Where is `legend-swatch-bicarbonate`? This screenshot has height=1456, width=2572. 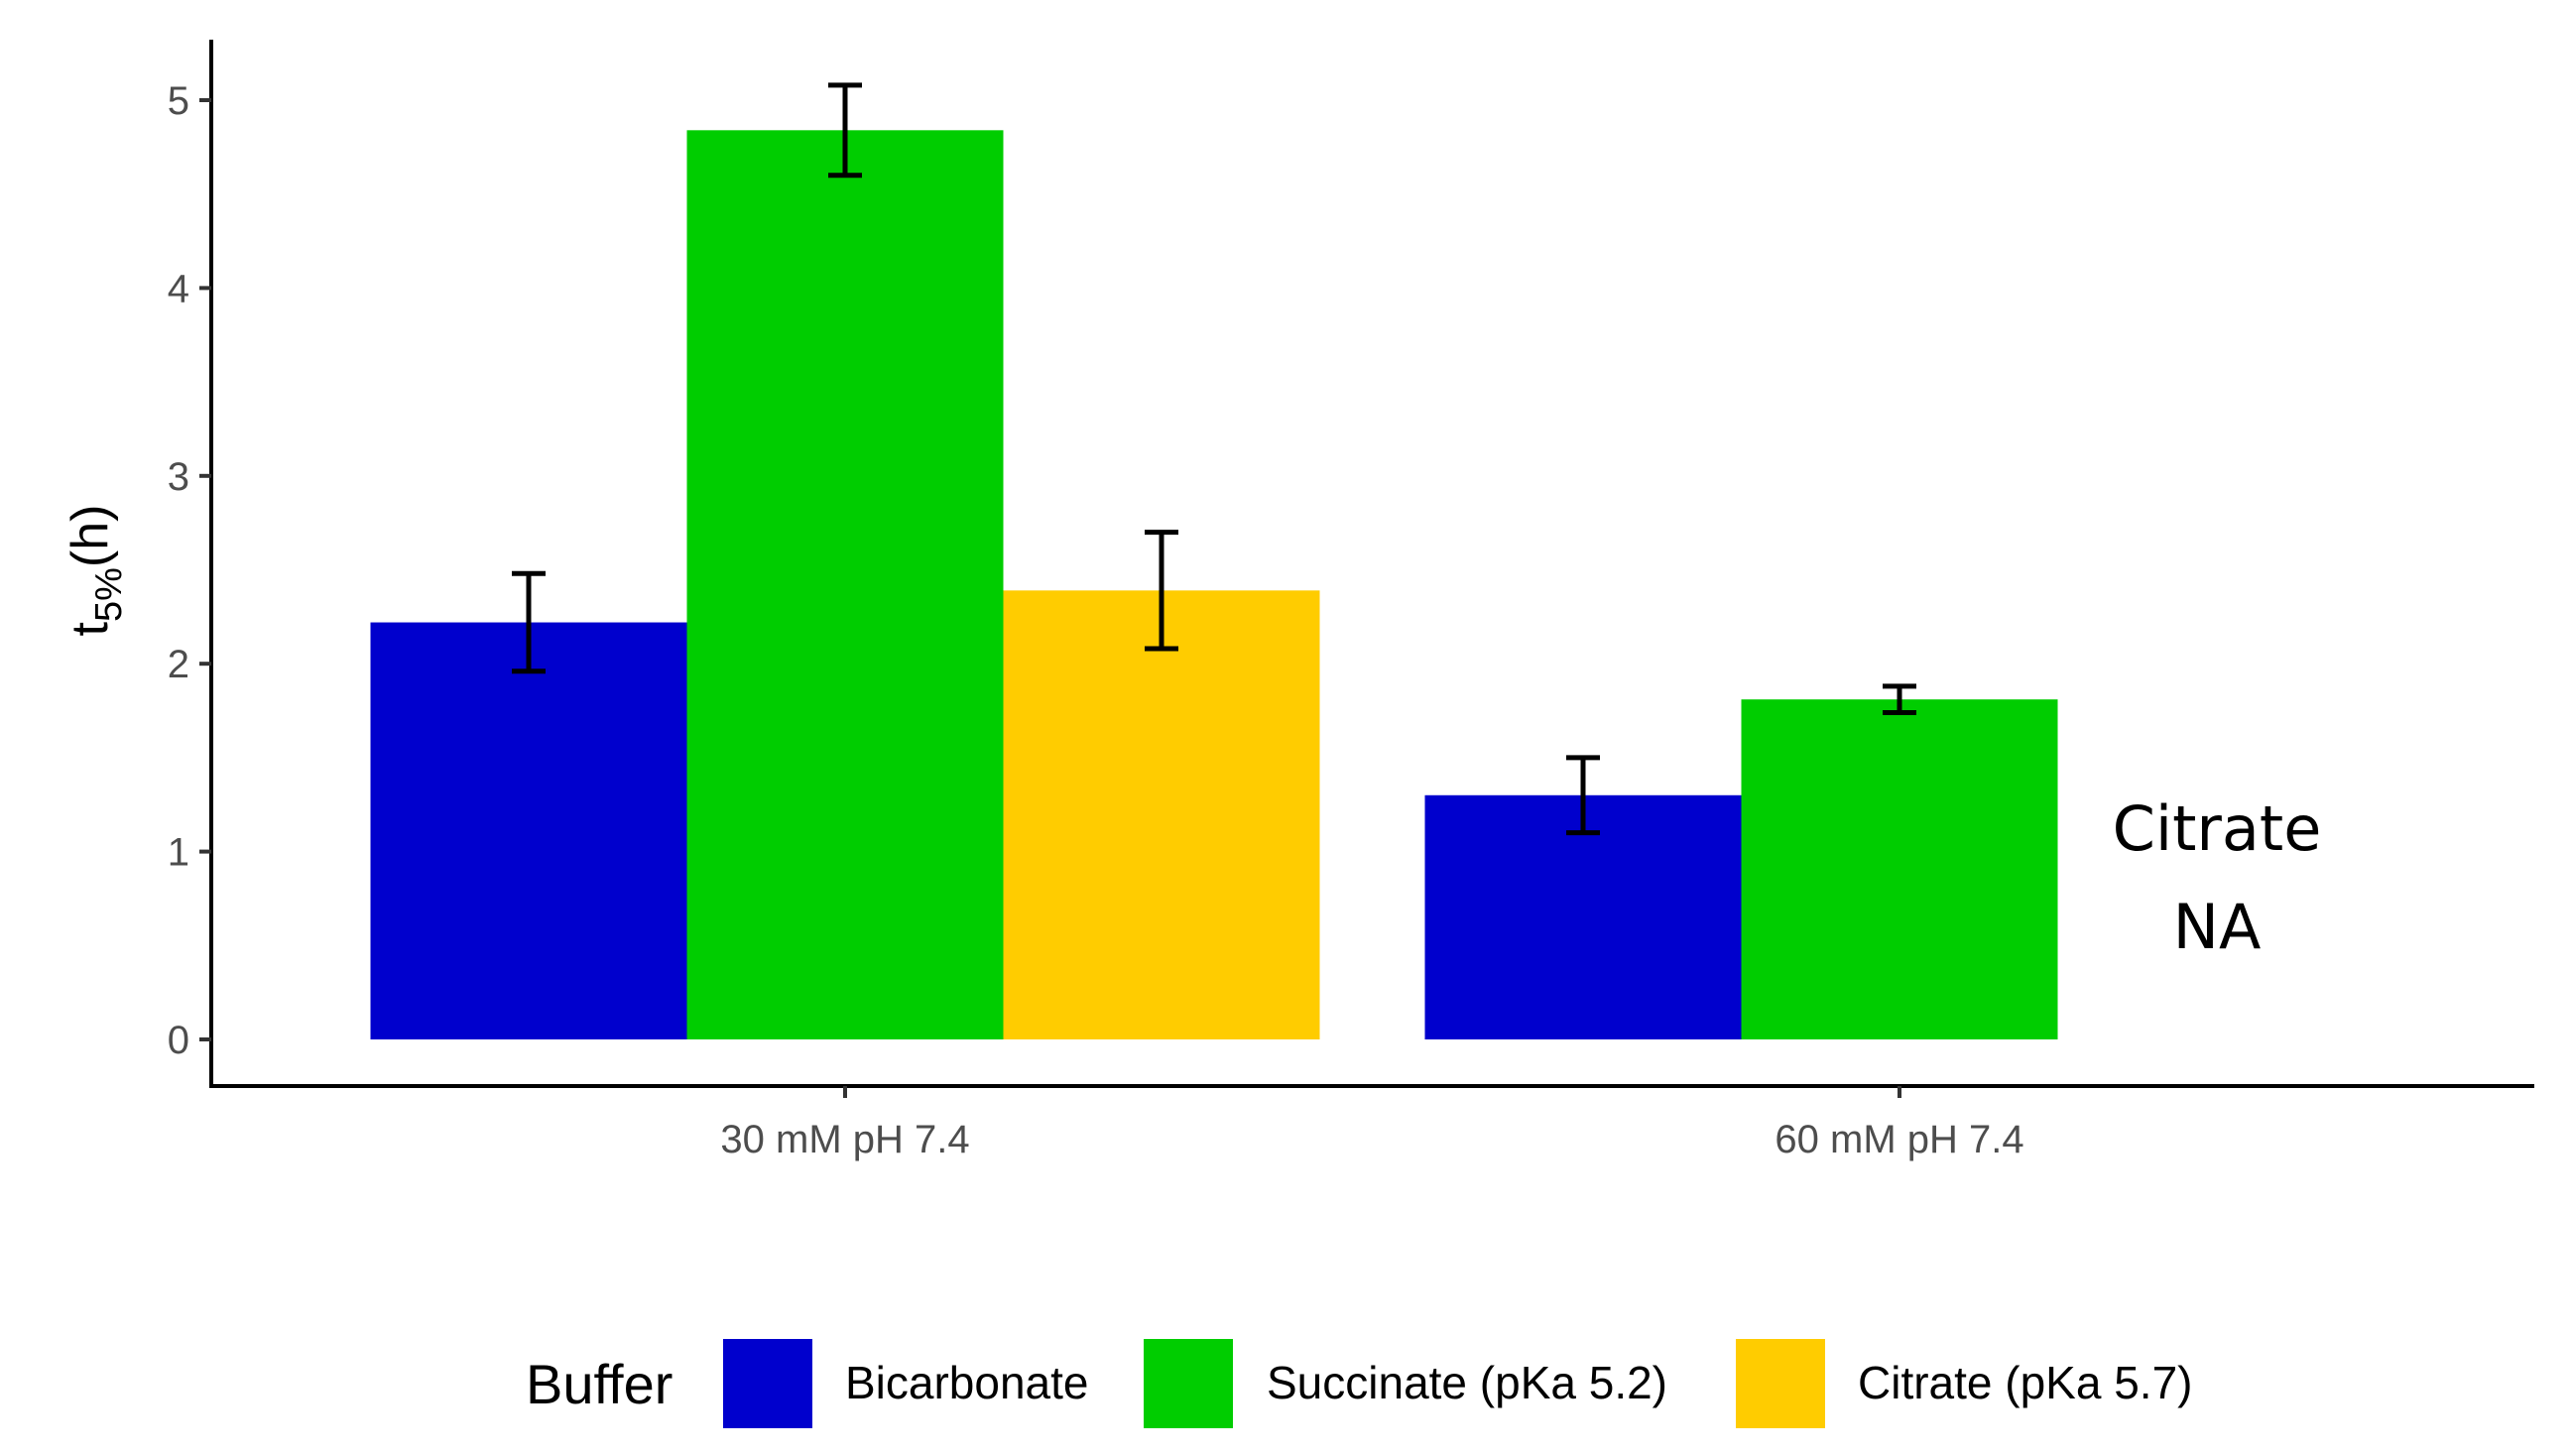
legend-swatch-bicarbonate is located at coordinates (767, 1383).